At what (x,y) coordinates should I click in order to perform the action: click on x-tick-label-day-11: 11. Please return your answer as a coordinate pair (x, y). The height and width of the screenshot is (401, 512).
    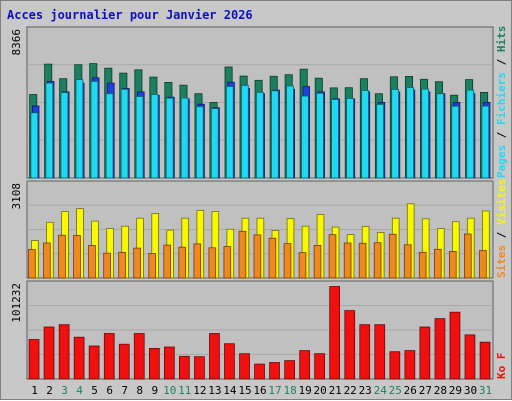
    Looking at the image, I should click on (184, 390).